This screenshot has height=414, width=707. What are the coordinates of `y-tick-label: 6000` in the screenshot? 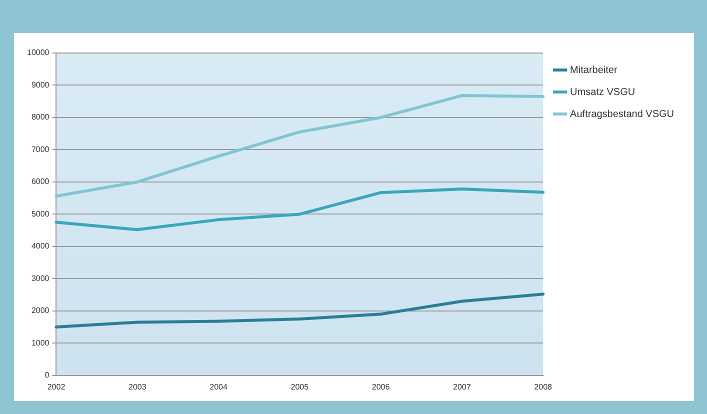 It's located at (40, 181).